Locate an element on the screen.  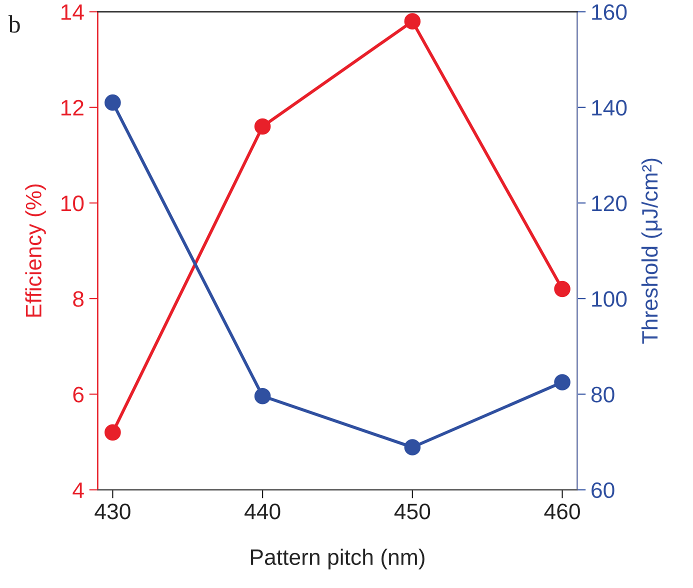
y2-tick-label: 80 is located at coordinates (602, 394).